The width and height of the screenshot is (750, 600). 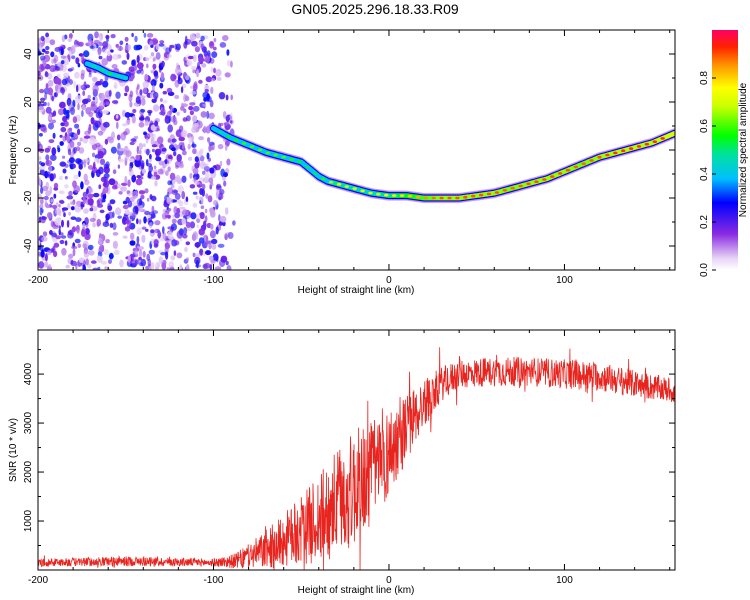 What do you see at coordinates (28, 423) in the screenshot?
I see `y-tick-label: 3000` at bounding box center [28, 423].